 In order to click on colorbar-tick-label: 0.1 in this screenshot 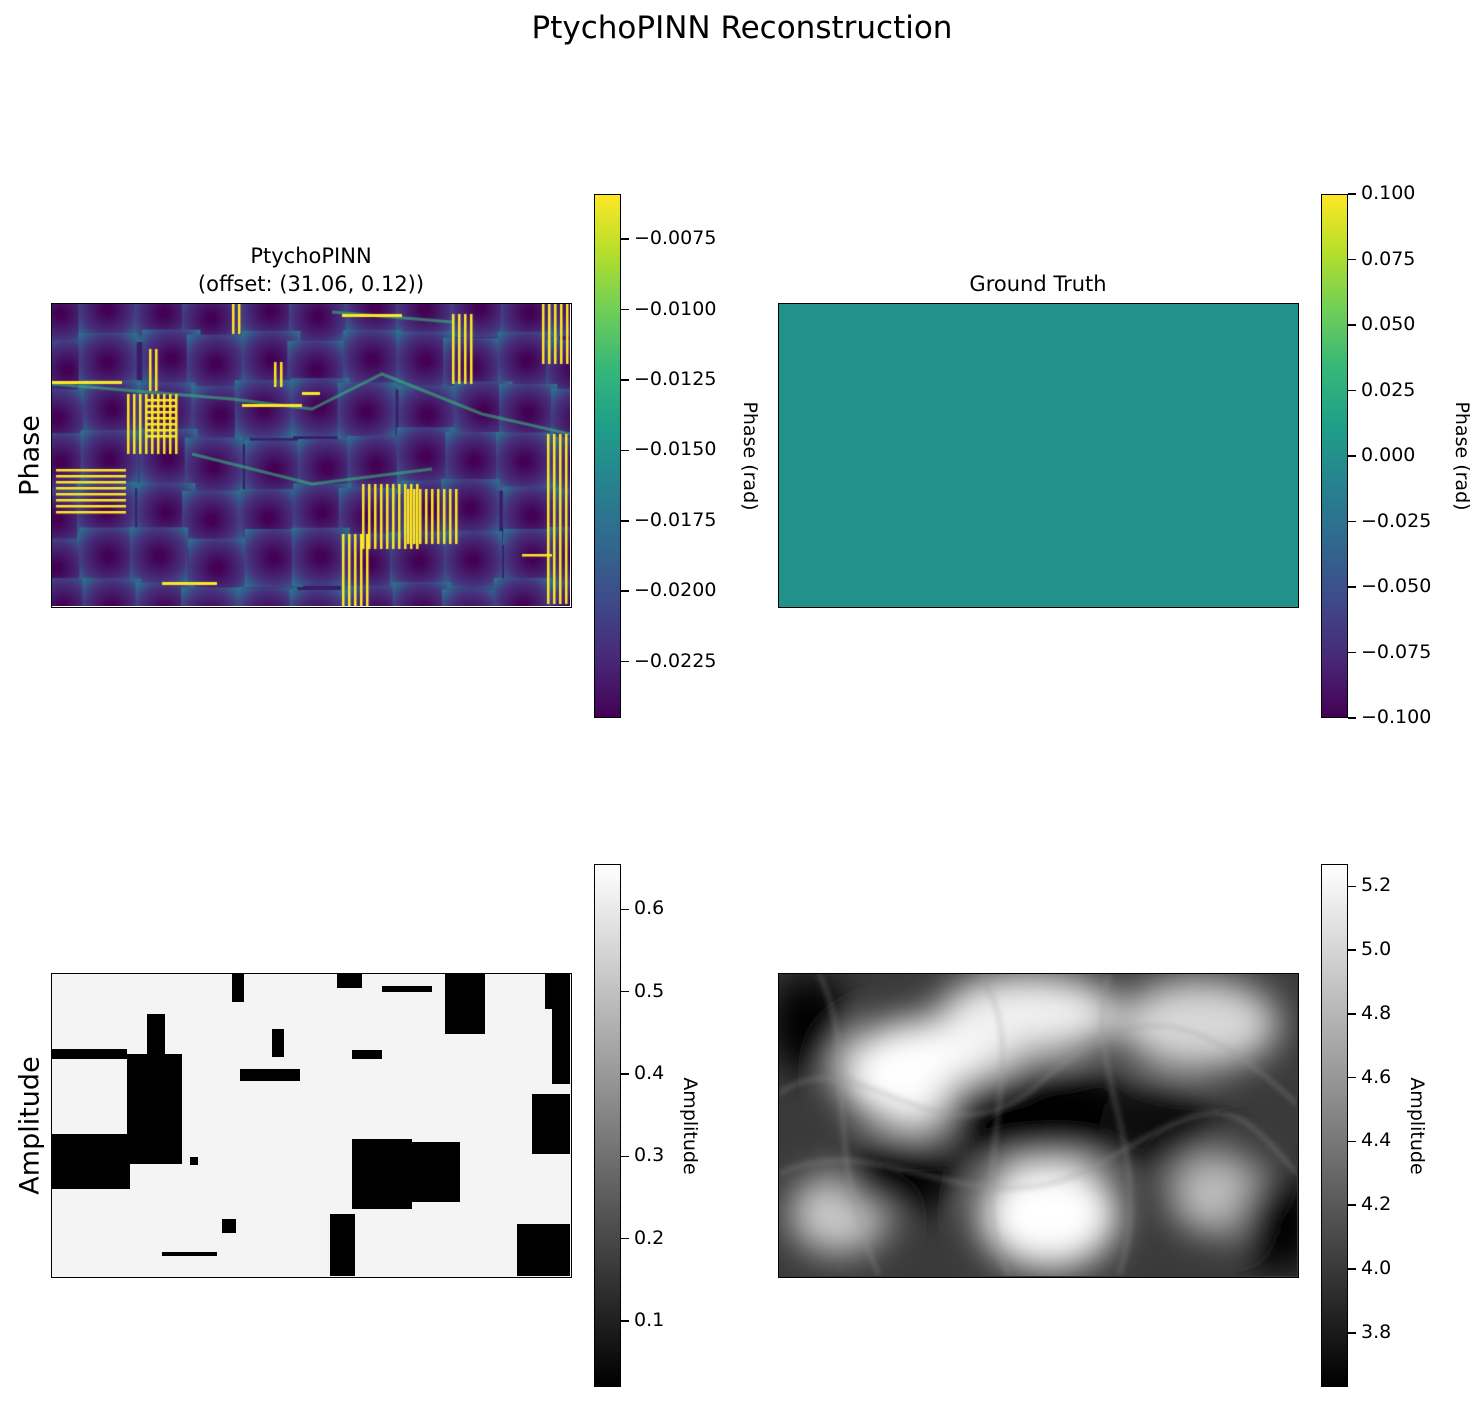, I will do `click(649, 1320)`.